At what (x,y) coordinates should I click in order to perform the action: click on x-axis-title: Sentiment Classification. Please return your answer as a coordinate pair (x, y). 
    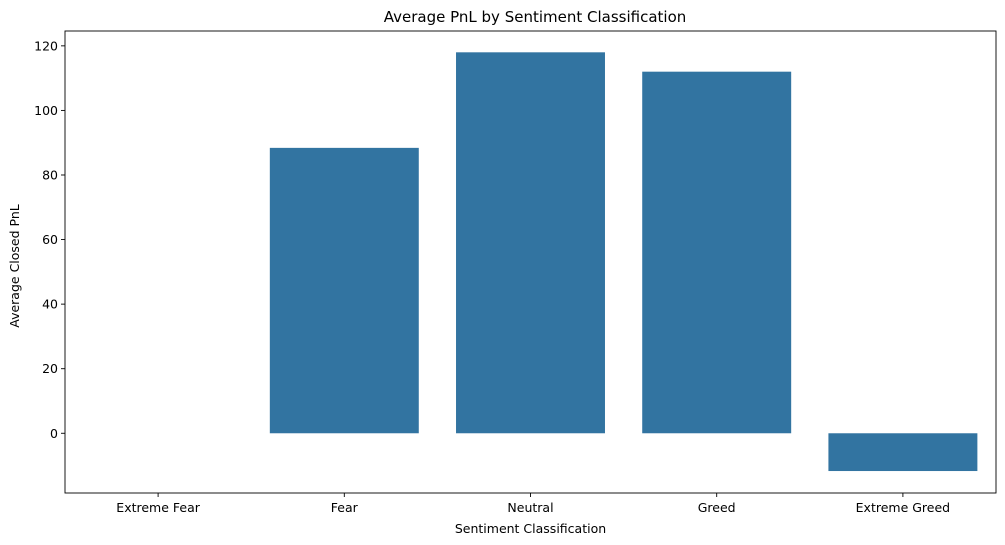
    Looking at the image, I should click on (530, 528).